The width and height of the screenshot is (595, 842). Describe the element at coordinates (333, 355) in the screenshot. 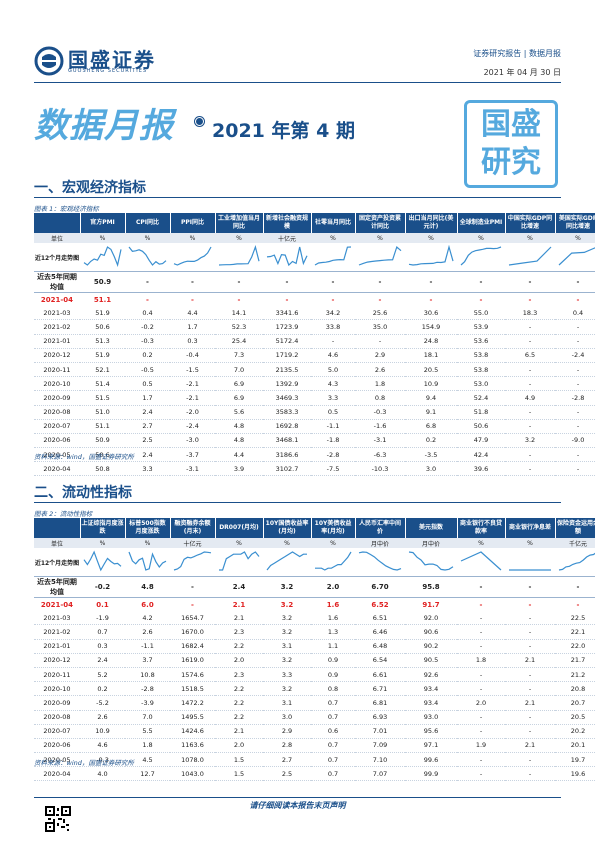

I see `table-cell: 4.6` at that location.